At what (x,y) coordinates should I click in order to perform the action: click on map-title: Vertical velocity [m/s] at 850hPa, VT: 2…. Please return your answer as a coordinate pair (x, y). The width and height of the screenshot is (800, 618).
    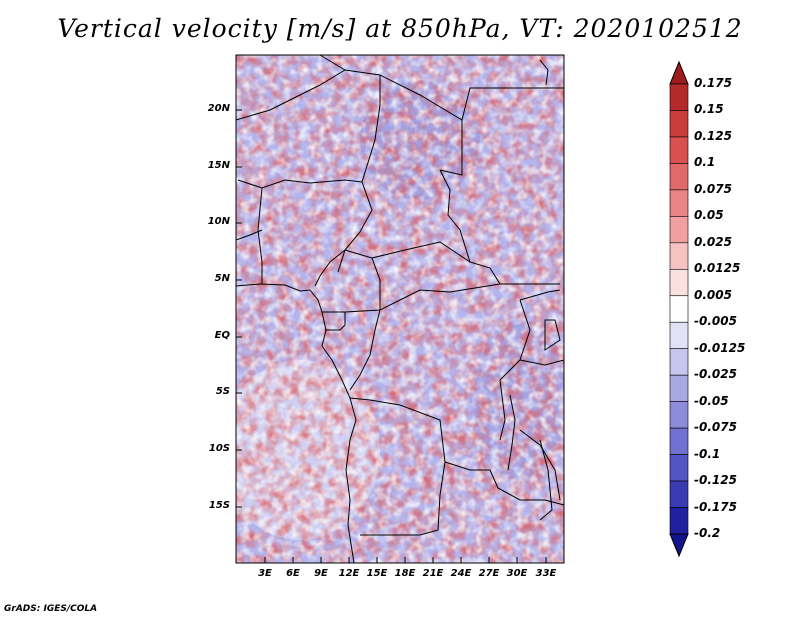
    Looking at the image, I should click on (400, 28).